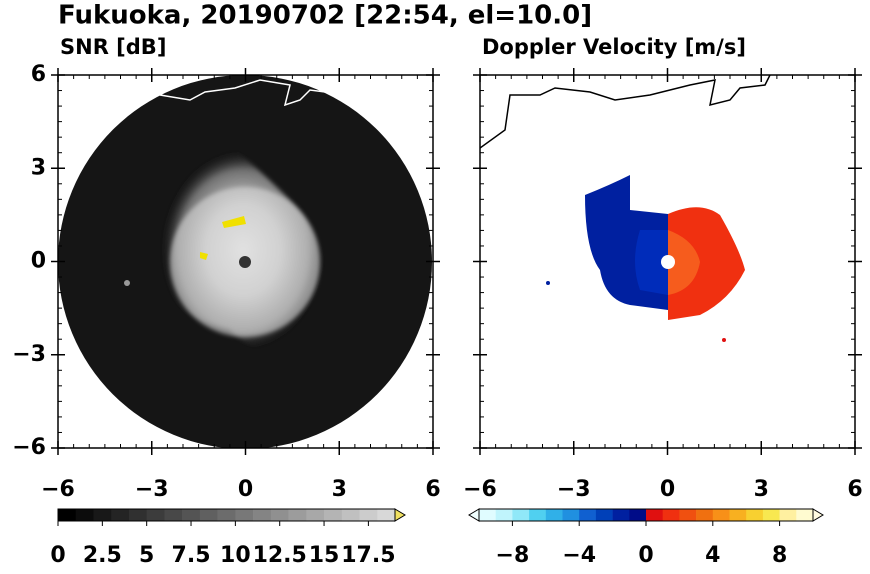 This screenshot has width=870, height=574. What do you see at coordinates (368, 555) in the screenshot?
I see `colorbar-tick-label: 17.5` at bounding box center [368, 555].